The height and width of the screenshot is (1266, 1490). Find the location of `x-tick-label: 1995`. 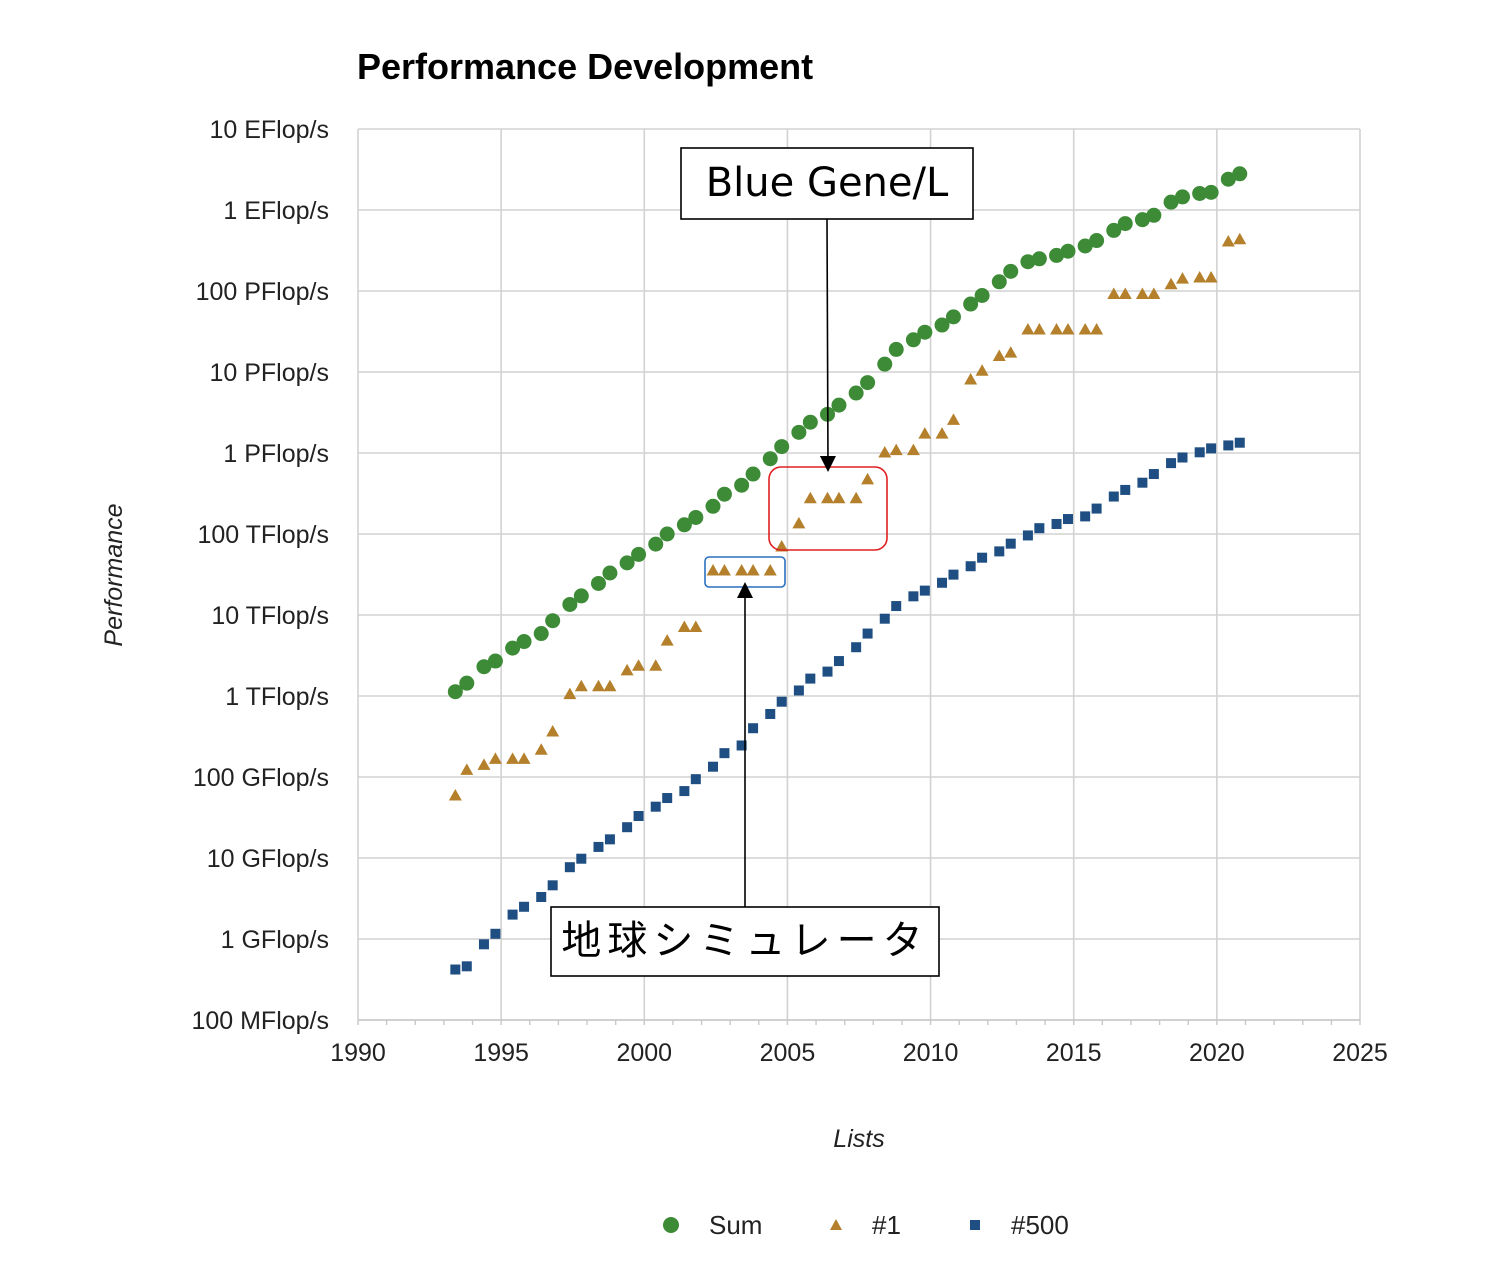

x-tick-label: 1995 is located at coordinates (501, 1053).